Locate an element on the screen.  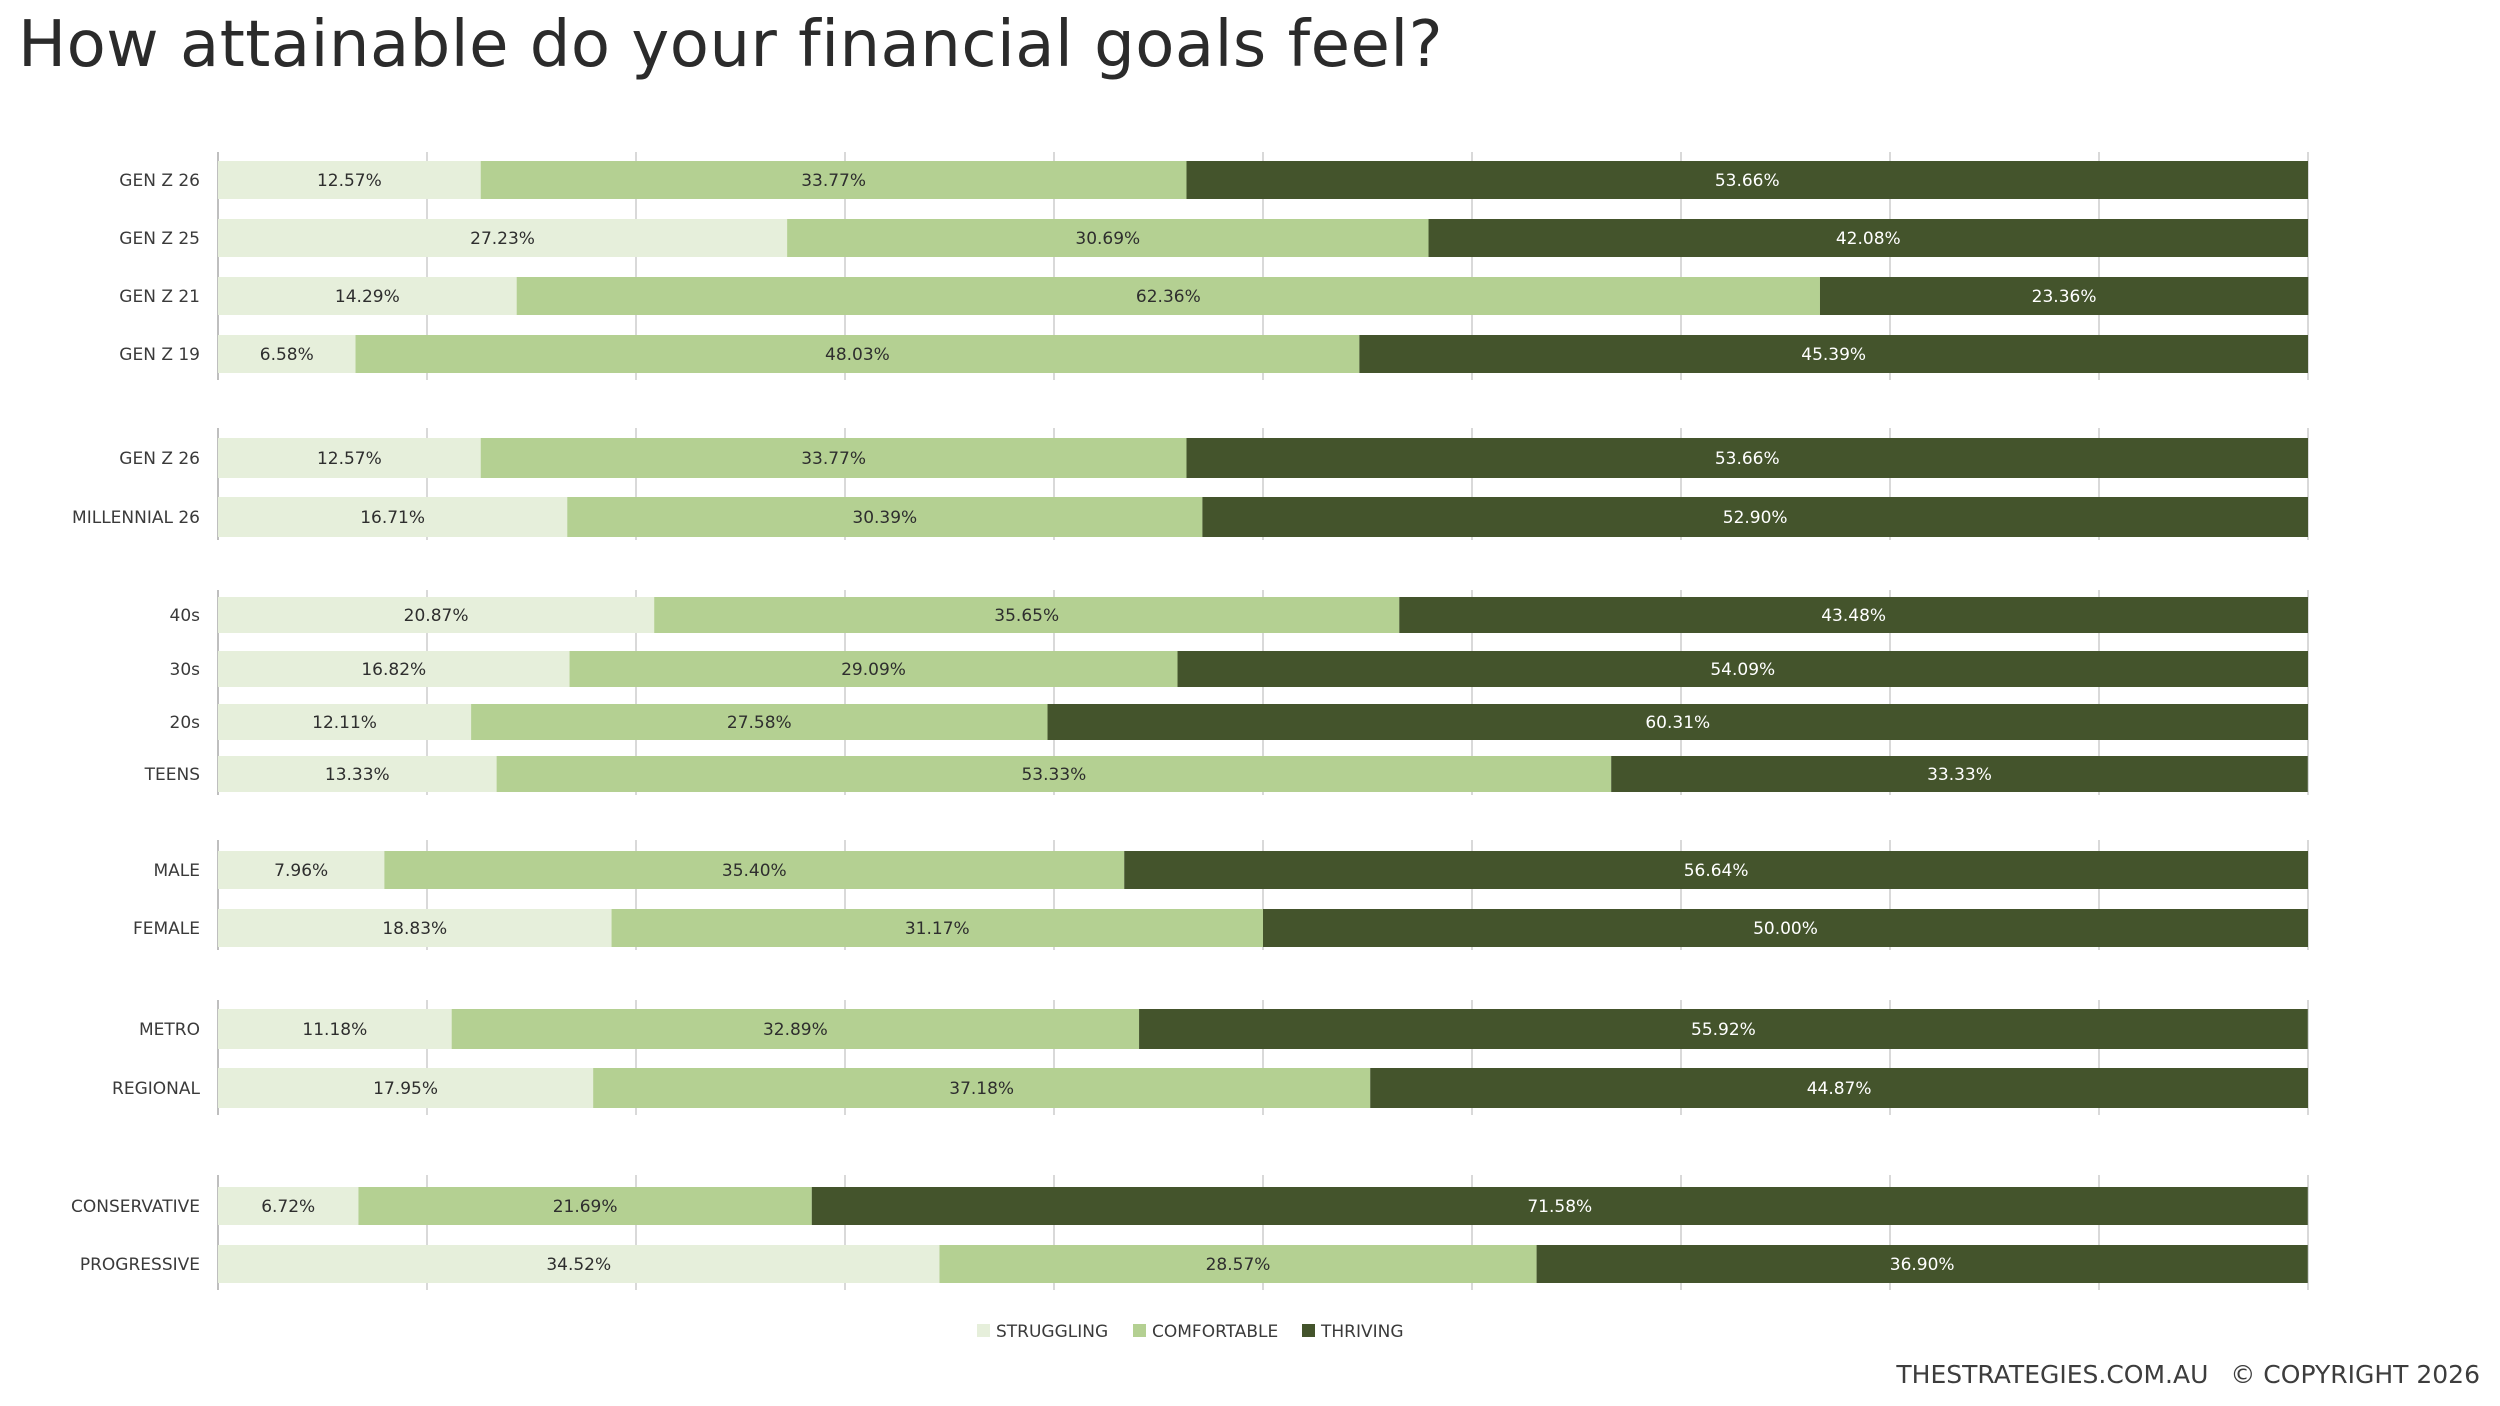
data-label: 60.31% is located at coordinates (1677, 723).